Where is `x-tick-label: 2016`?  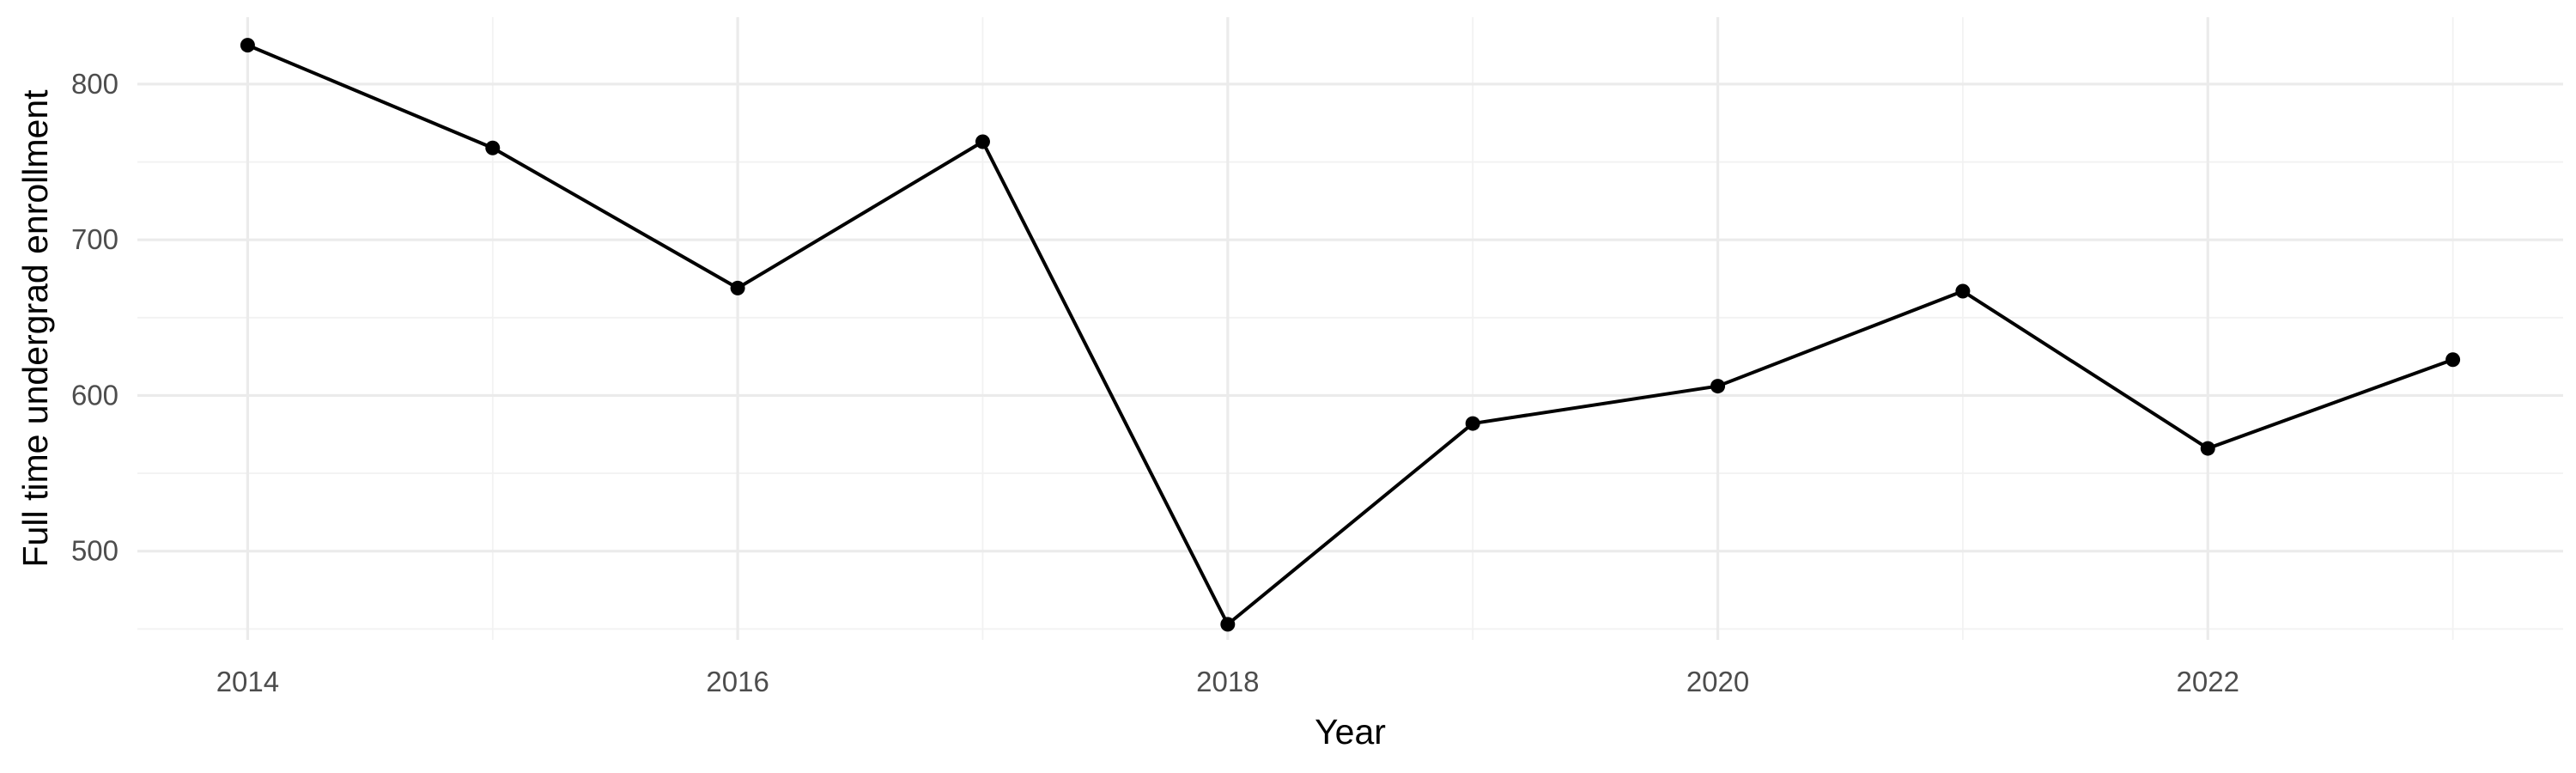 x-tick-label: 2016 is located at coordinates (737, 681).